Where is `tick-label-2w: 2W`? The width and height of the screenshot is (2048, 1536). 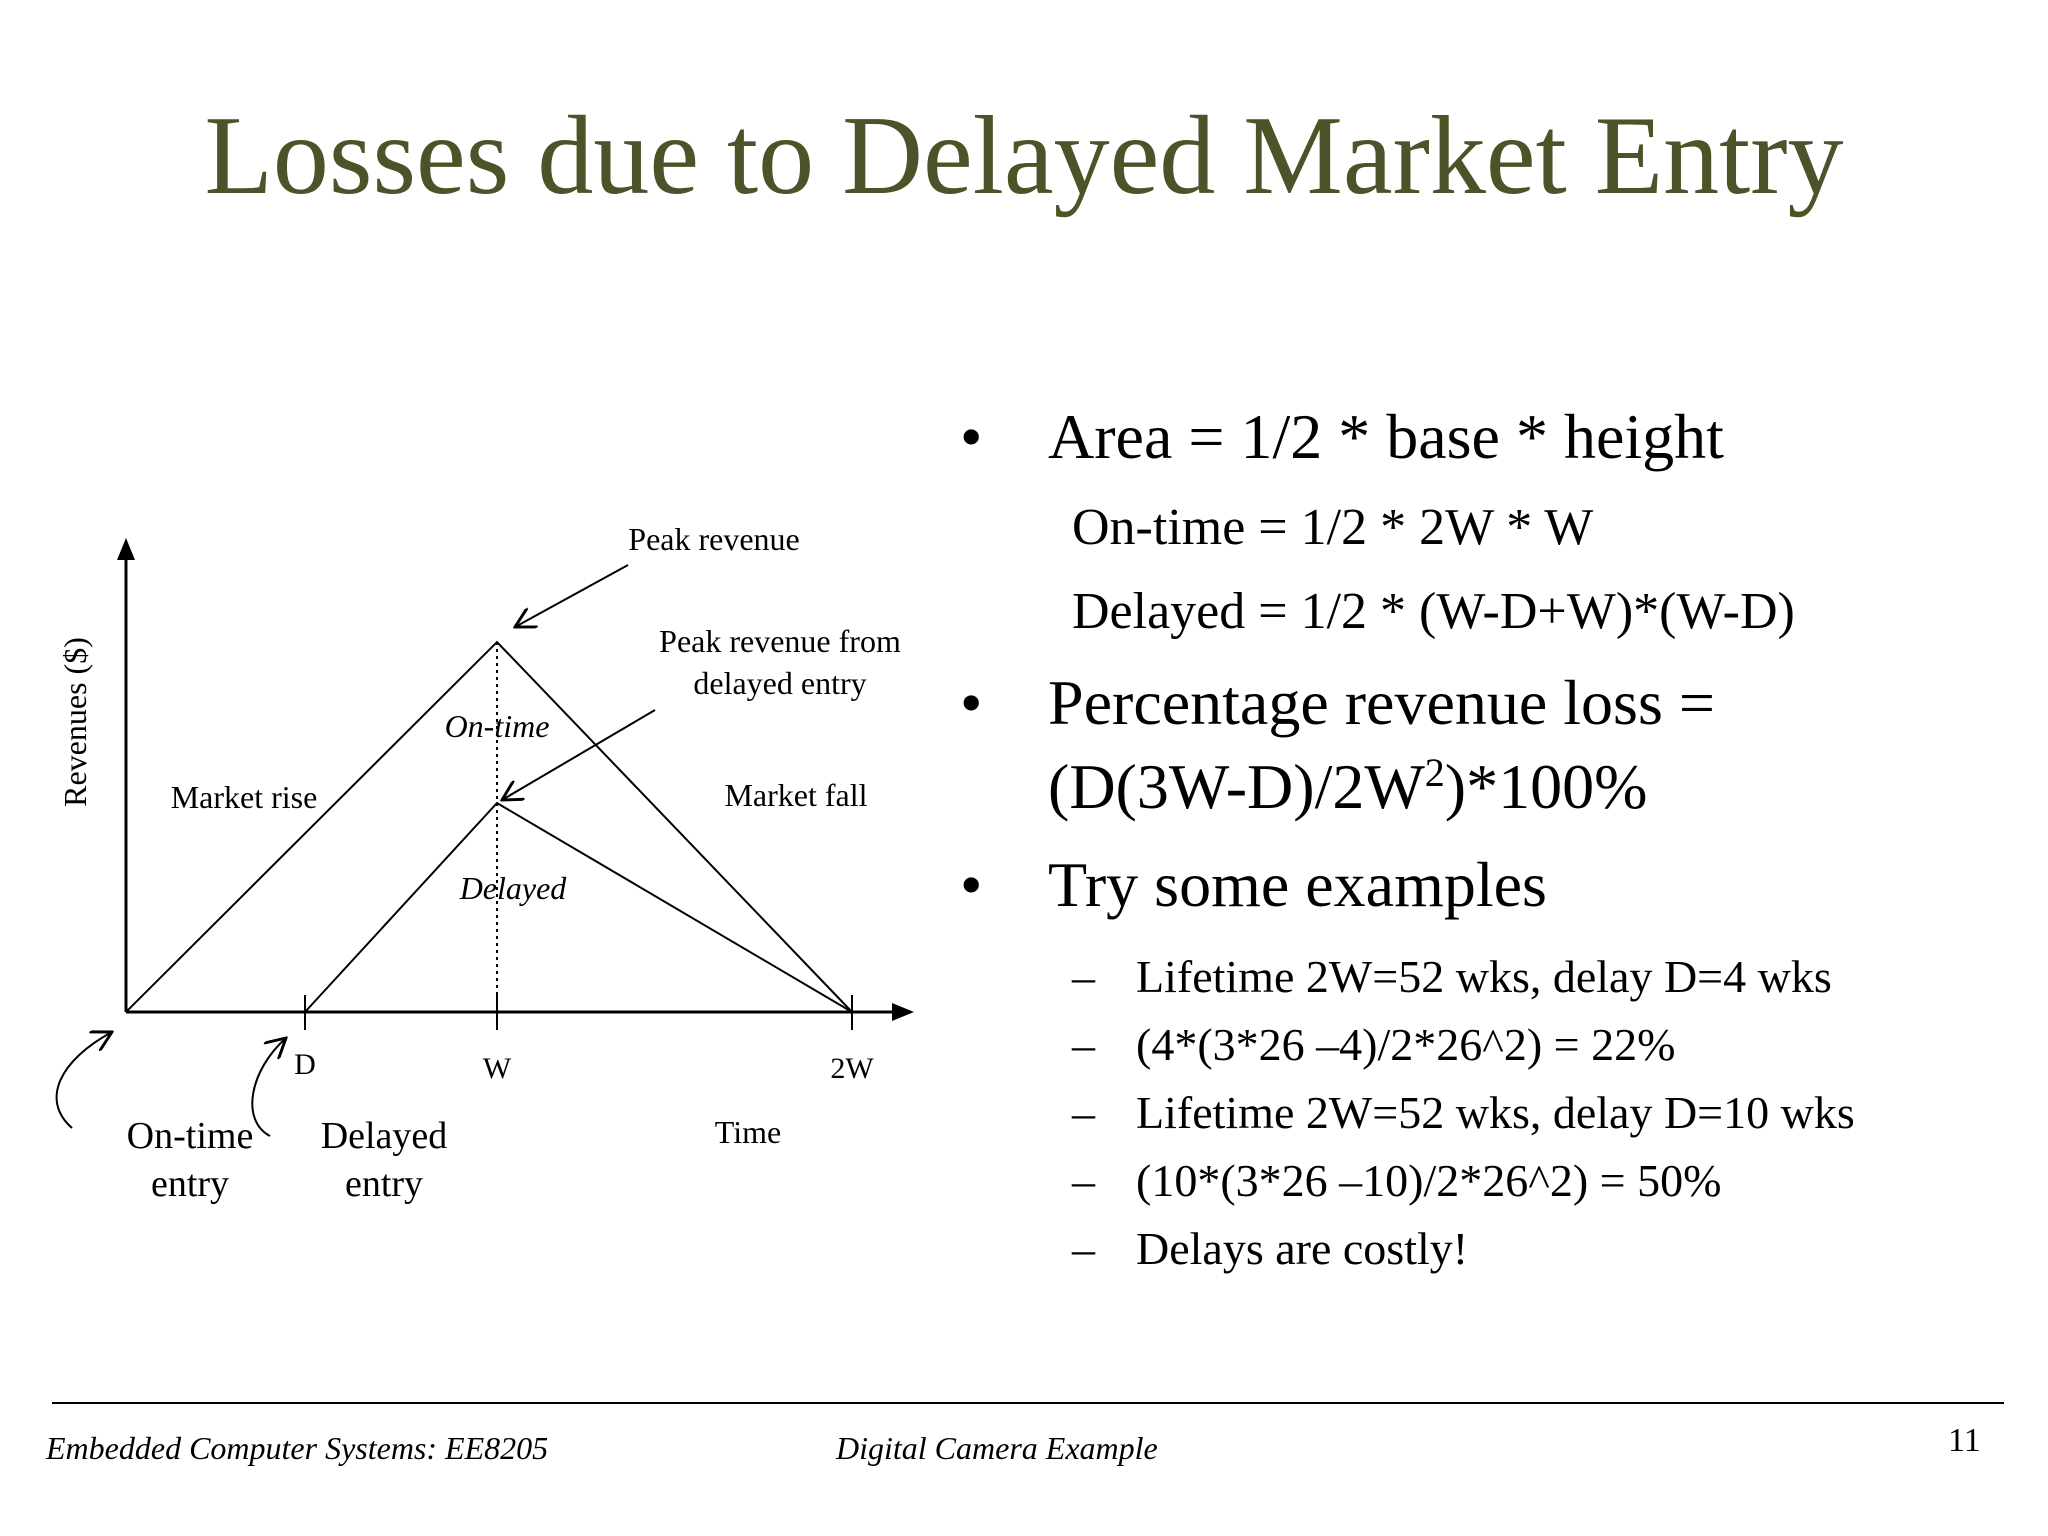
tick-label-2w: 2W is located at coordinates (852, 1068).